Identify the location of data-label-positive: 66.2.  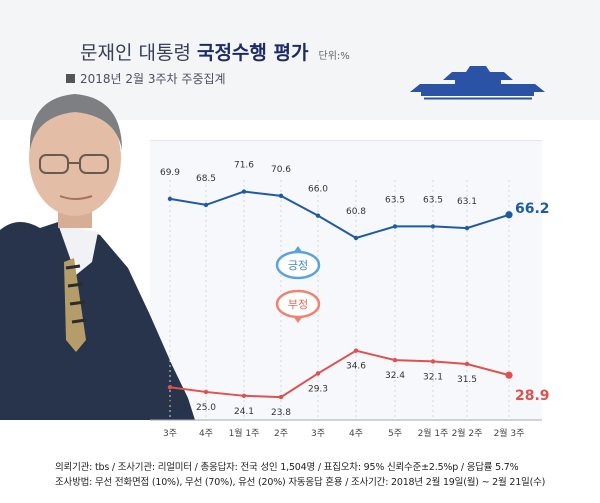
(532, 209).